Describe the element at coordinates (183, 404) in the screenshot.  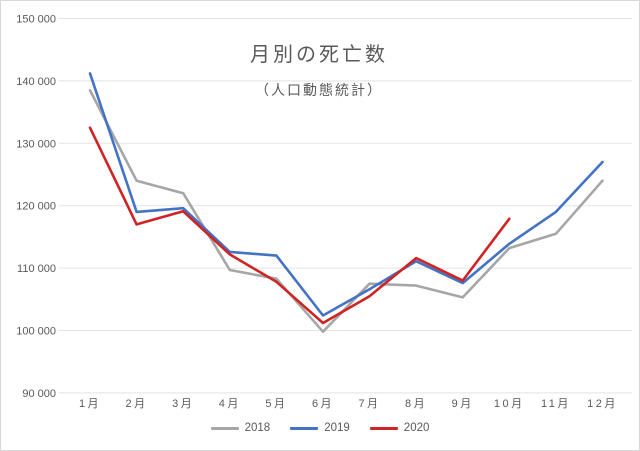
I see `x-axis-label: 3月` at that location.